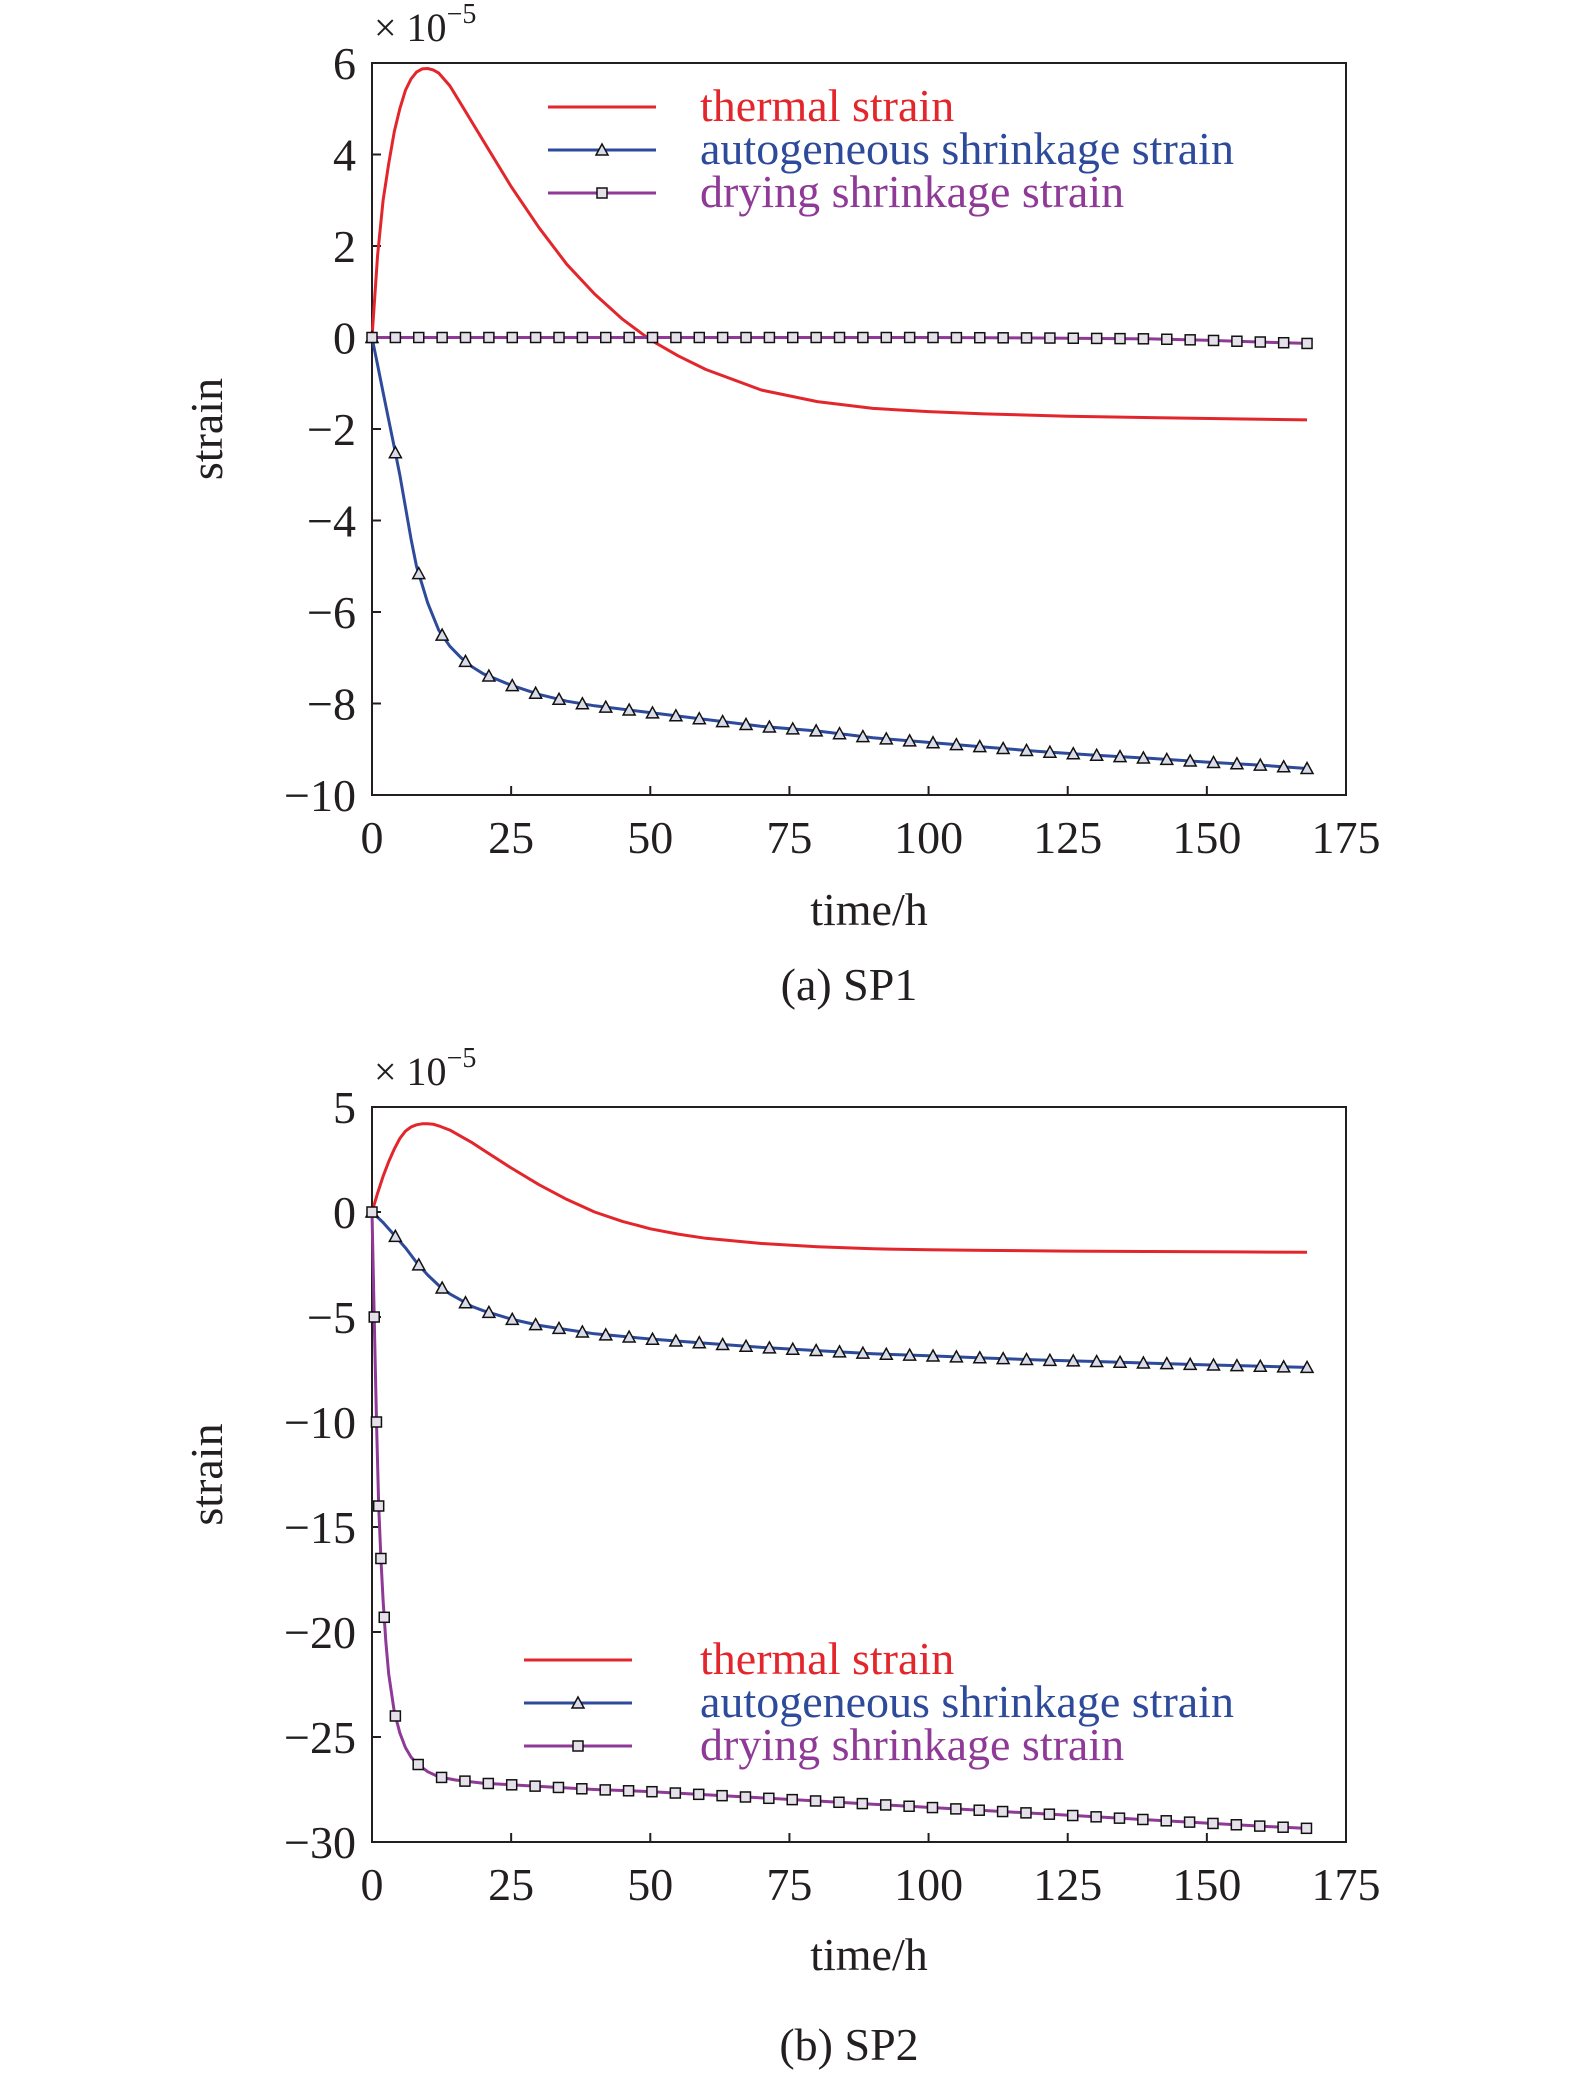  I want to click on series-drying-shrinkage-strain, so click(839, 340).